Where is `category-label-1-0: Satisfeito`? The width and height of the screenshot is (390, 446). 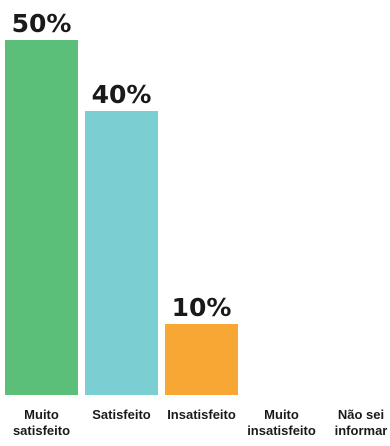
category-label-1-0: Satisfeito is located at coordinates (121, 414).